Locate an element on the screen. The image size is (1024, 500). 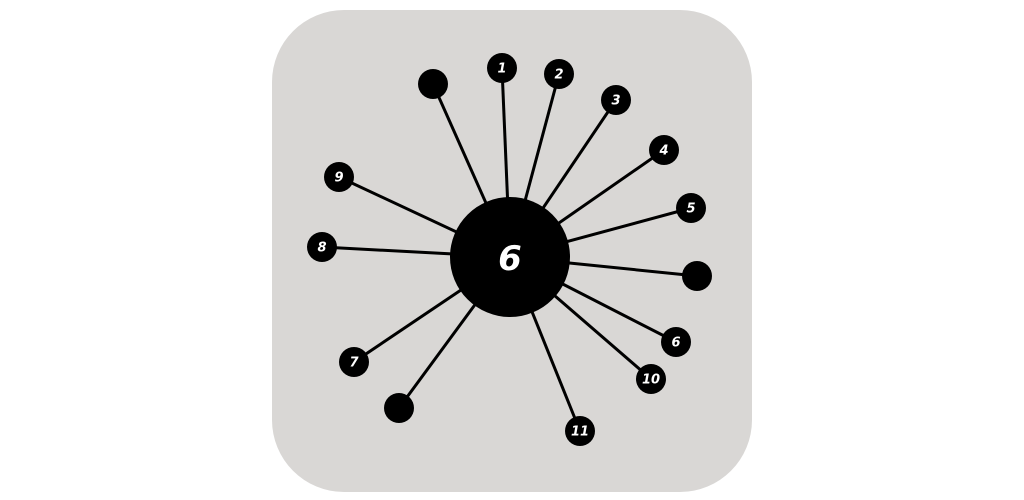
pin-label: 1 is located at coordinates (501, 69).